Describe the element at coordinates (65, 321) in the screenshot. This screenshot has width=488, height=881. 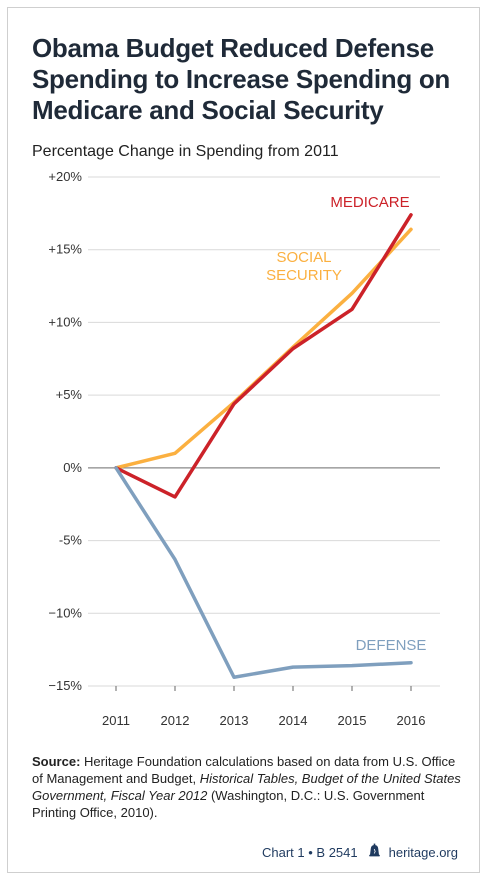
I see `y-tick-label: +10%` at that location.